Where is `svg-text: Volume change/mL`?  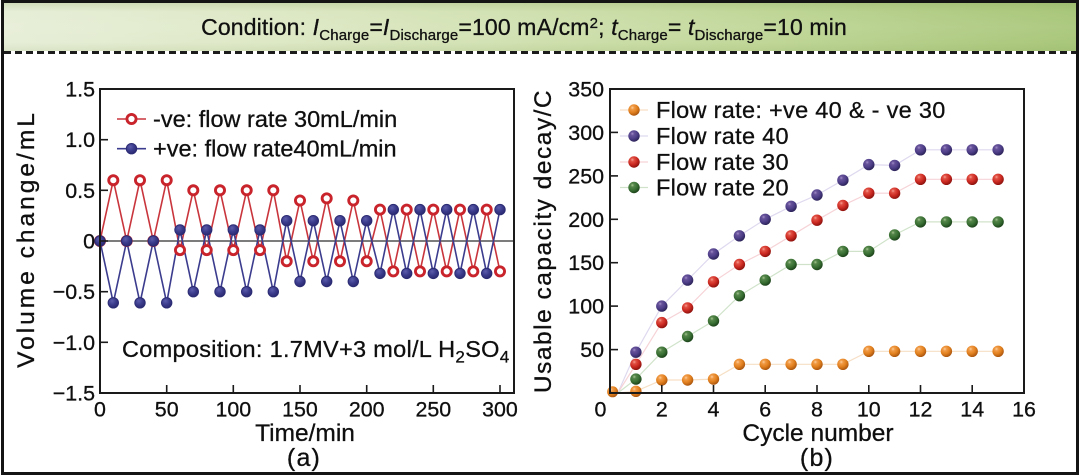 svg-text: Volume change/mL is located at coordinates (26, 239).